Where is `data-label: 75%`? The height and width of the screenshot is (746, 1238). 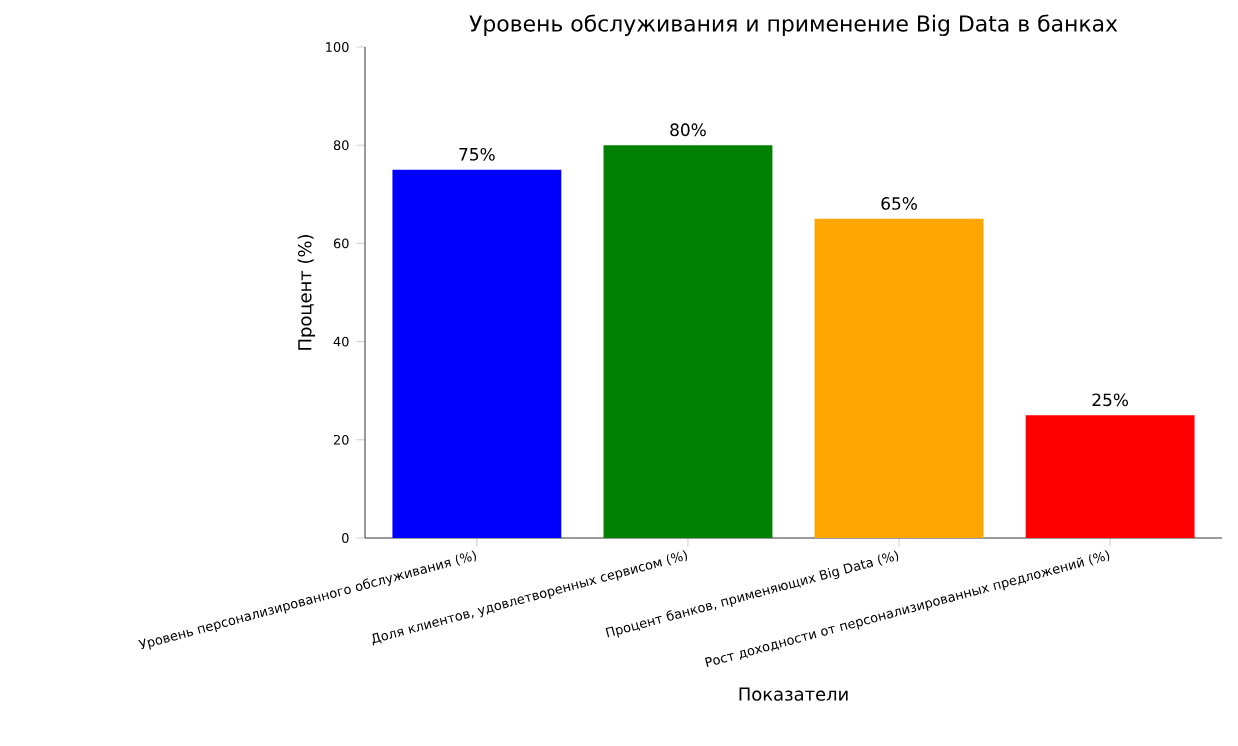
data-label: 75% is located at coordinates (477, 154).